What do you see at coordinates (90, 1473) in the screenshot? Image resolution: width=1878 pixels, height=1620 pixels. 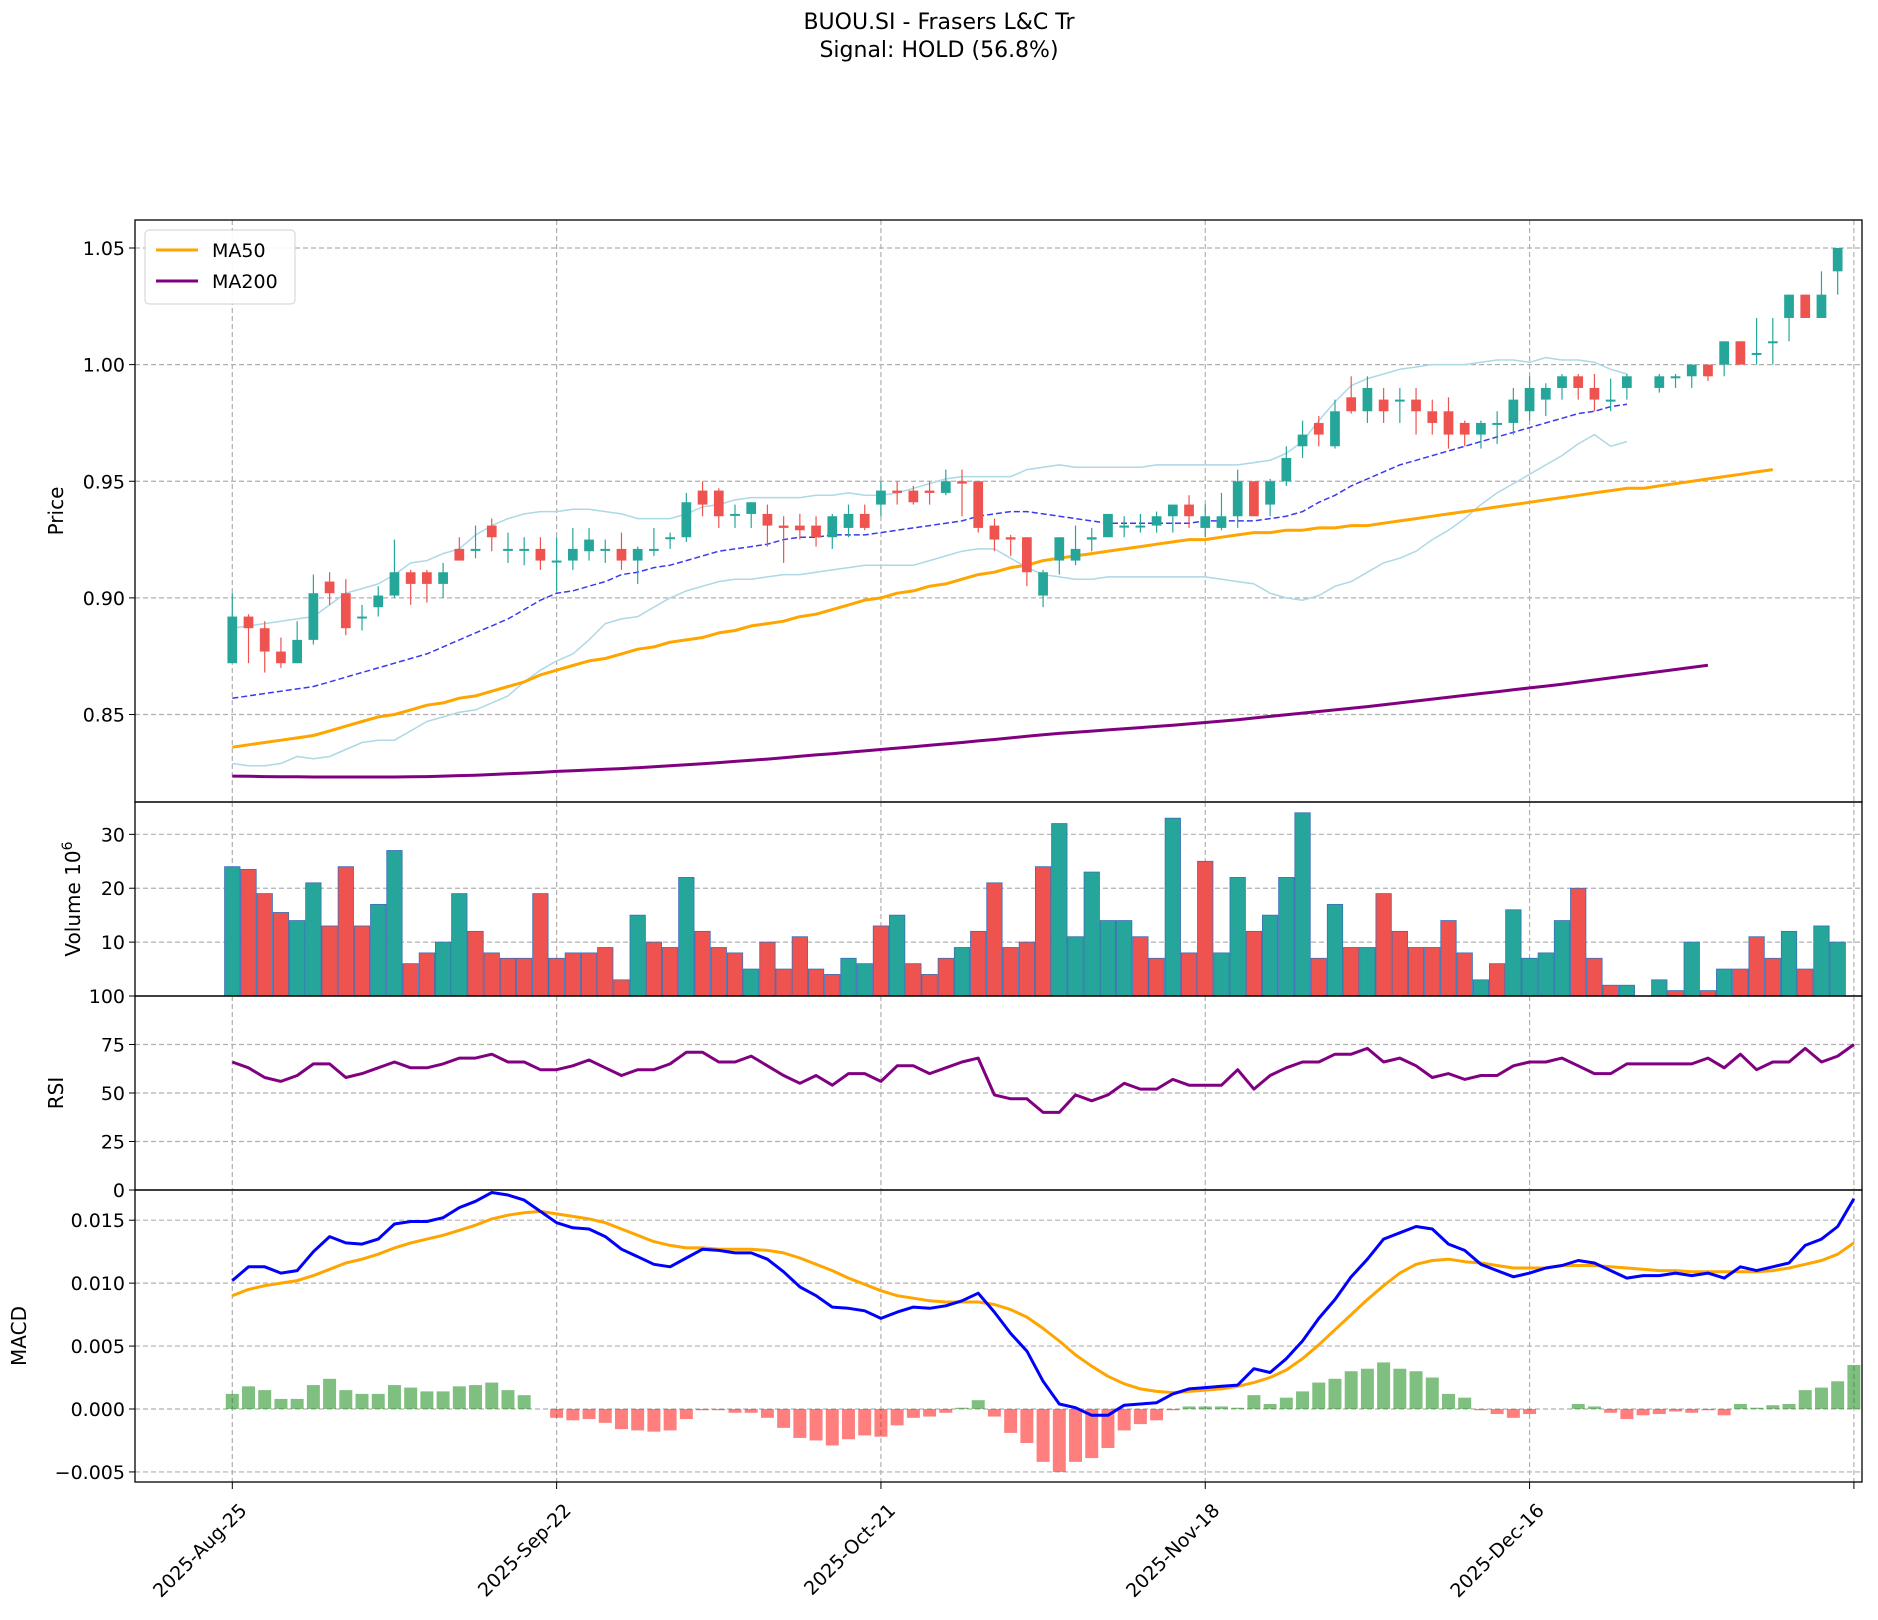 I see `macd-ytick-label: −0.005` at bounding box center [90, 1473].